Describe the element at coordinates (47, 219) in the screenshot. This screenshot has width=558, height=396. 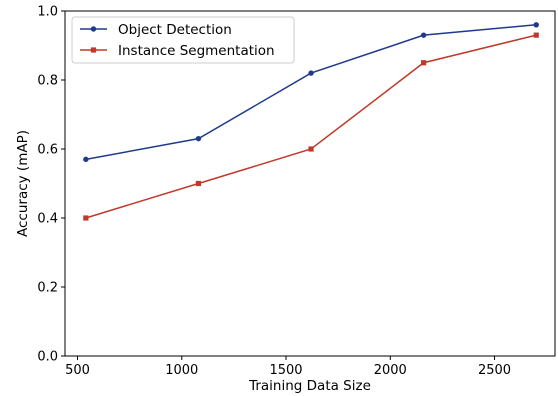
I see `y-tick-label: 0.4` at that location.